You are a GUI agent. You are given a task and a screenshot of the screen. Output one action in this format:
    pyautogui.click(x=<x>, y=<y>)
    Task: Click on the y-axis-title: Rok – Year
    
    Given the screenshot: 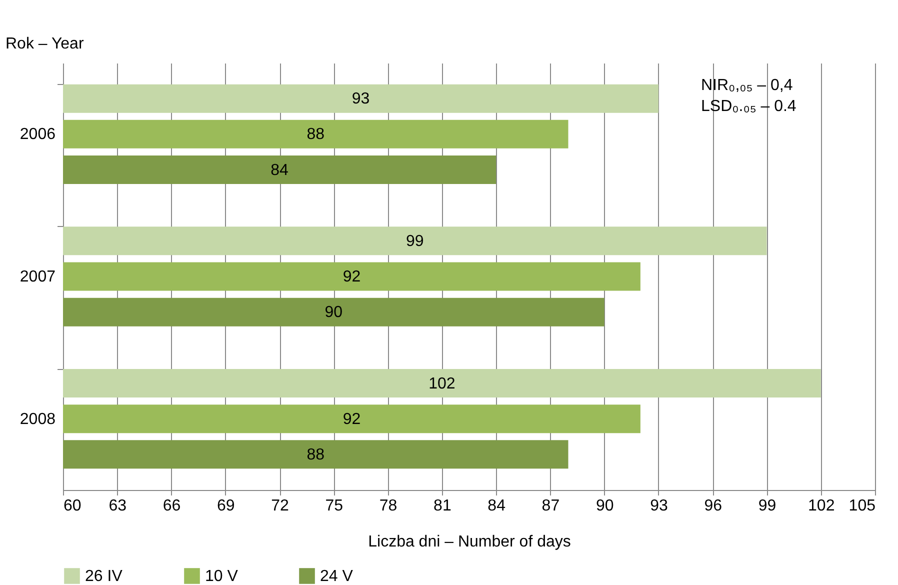 What is the action you would take?
    pyautogui.click(x=45, y=44)
    